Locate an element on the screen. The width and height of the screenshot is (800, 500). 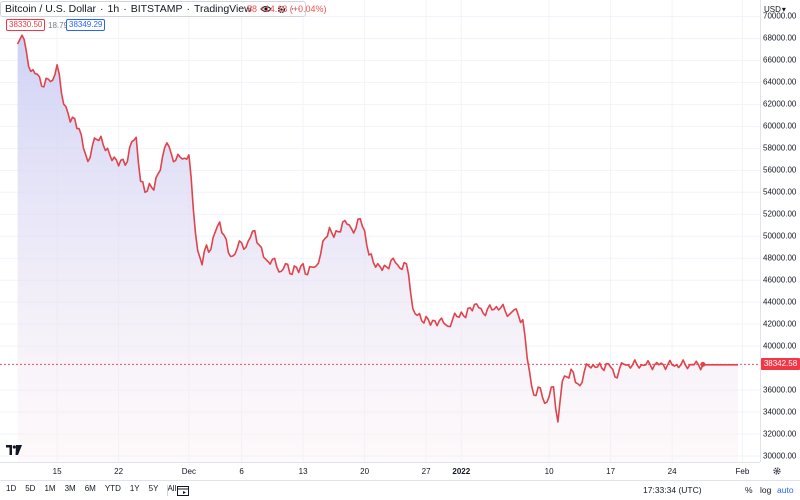
more-icon: ⋯ is located at coordinates (295, 9).